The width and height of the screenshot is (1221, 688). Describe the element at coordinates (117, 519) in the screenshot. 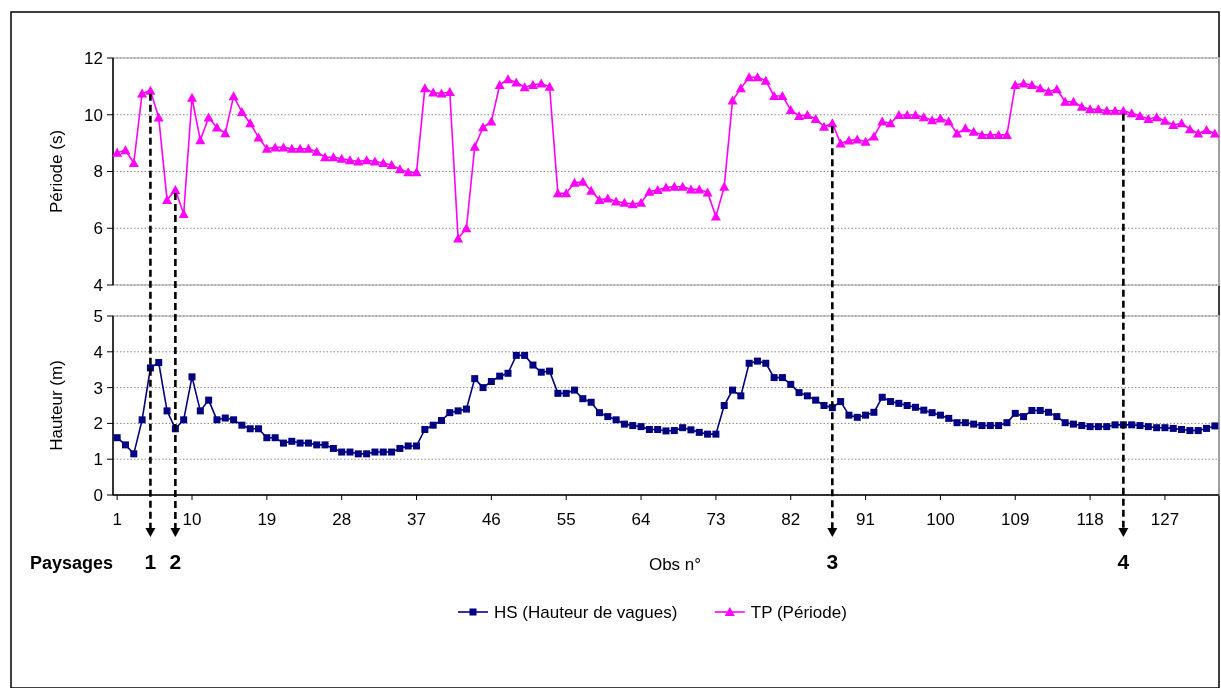

I see `x-tick-label: 1` at that location.